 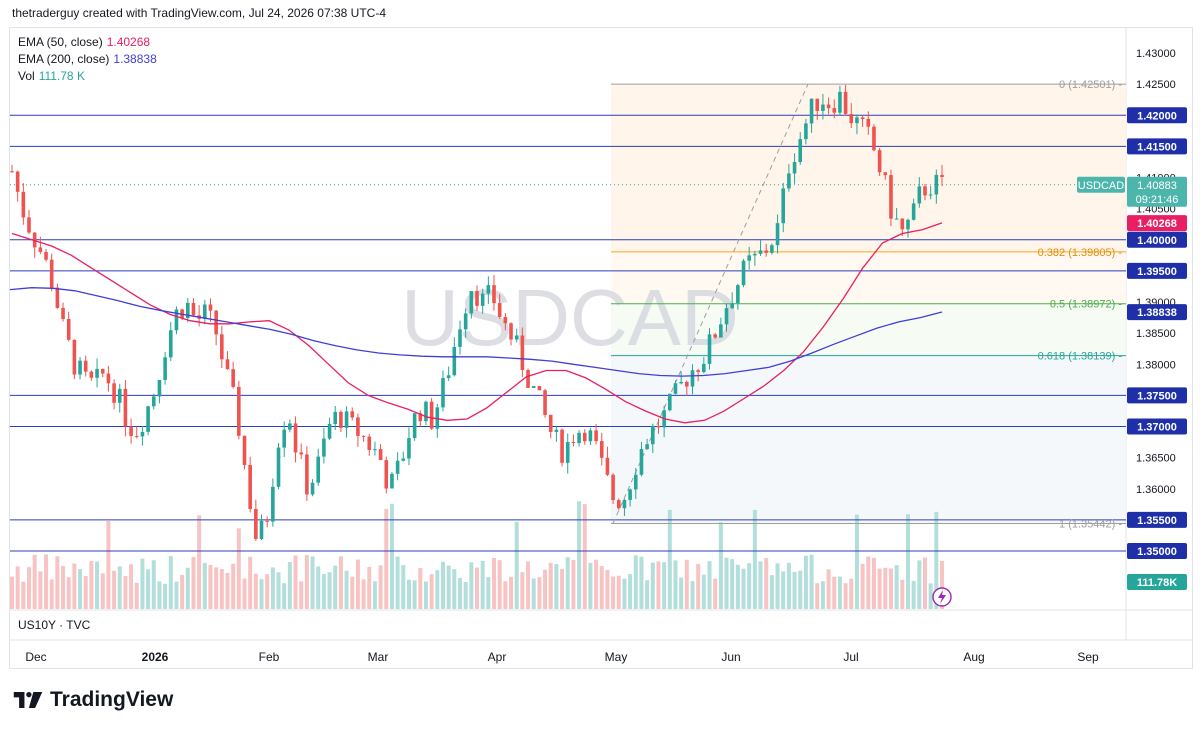 What do you see at coordinates (1157, 583) in the screenshot?
I see `volume-badge-text: 111.78K` at bounding box center [1157, 583].